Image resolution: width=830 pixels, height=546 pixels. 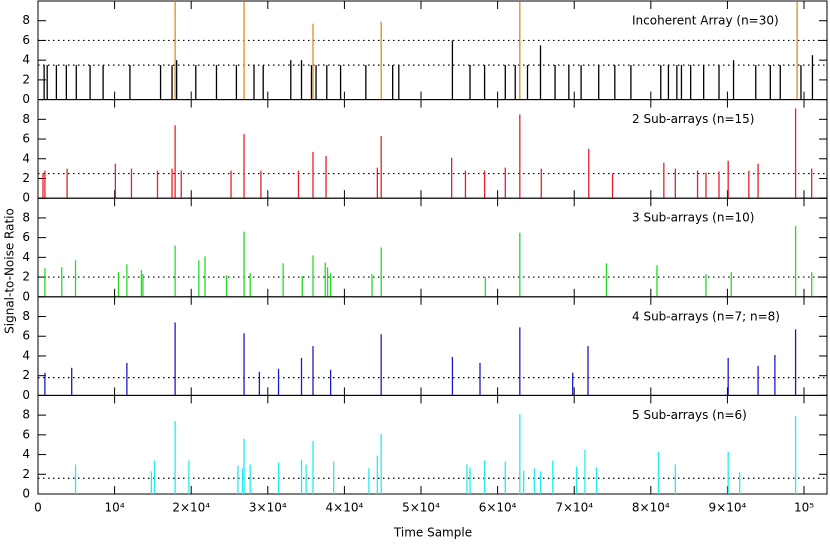 What do you see at coordinates (706, 316) in the screenshot?
I see `panel-title: 4 Sub-arrays (n=7; n=8)` at bounding box center [706, 316].